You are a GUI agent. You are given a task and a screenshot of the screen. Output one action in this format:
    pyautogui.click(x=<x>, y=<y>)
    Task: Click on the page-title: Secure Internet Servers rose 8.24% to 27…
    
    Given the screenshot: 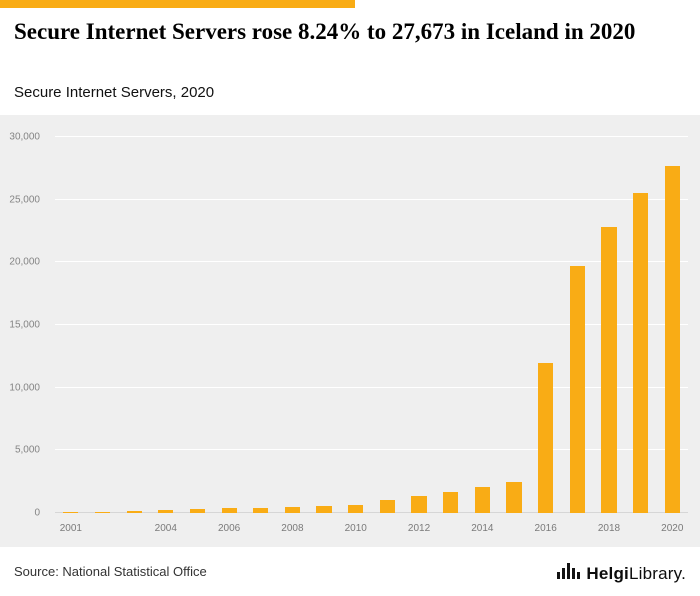 What is the action you would take?
    pyautogui.click(x=325, y=31)
    